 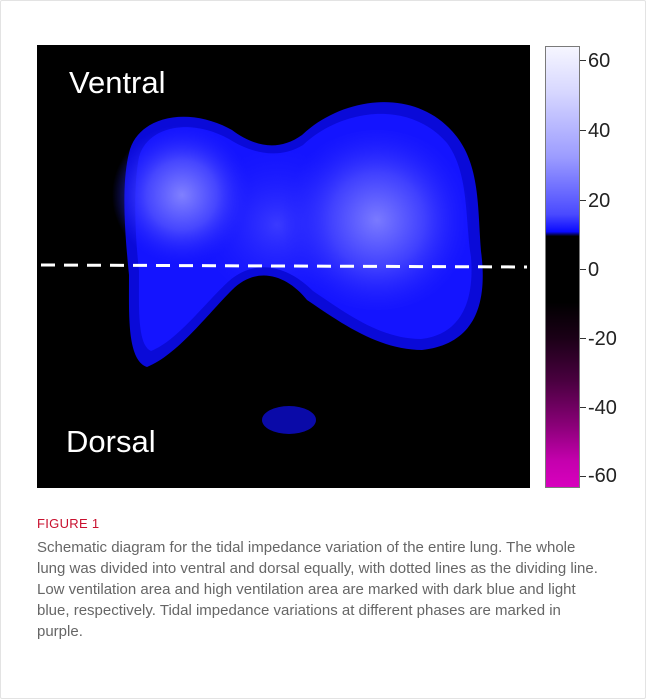 I want to click on colorbar-tick-label: 40, so click(x=599, y=131).